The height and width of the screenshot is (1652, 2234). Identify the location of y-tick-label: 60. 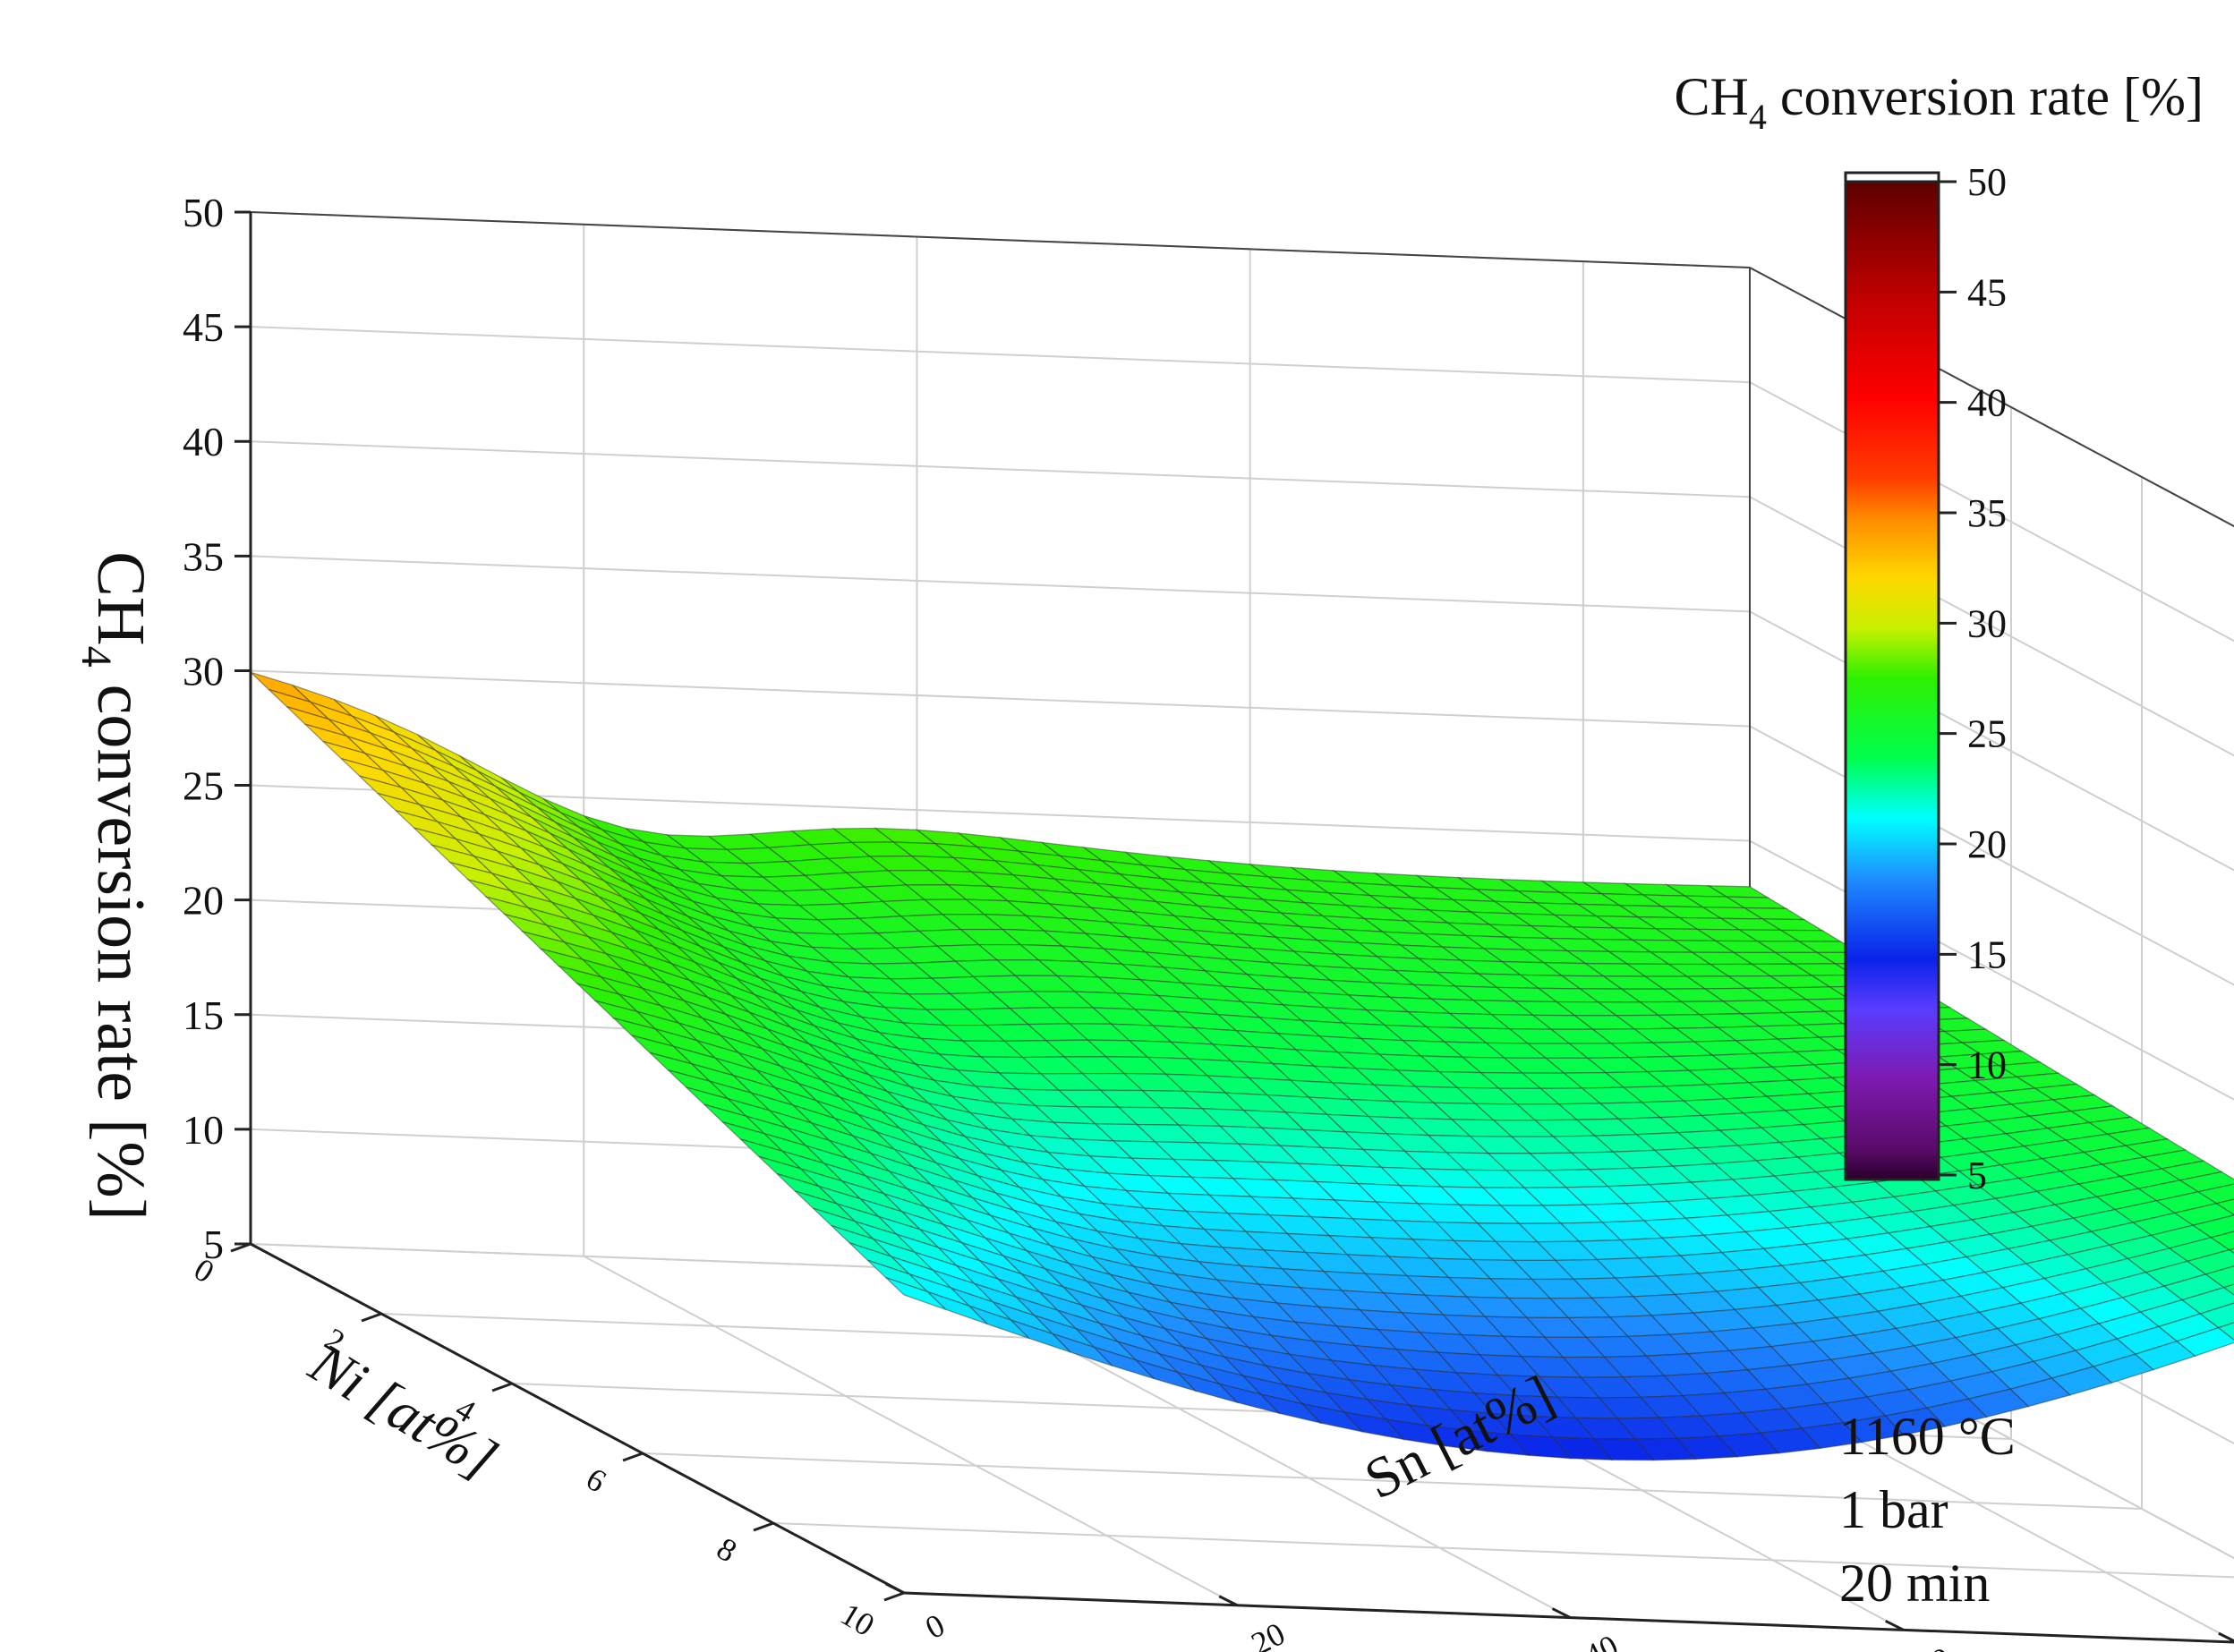
(1934, 1646).